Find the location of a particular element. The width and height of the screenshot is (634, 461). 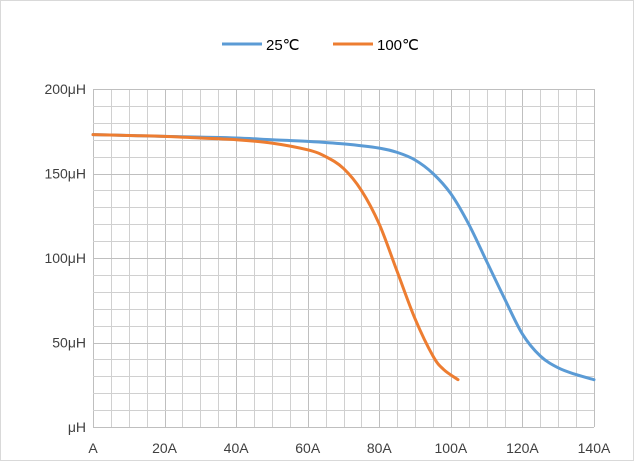

y-tick-label: 100μH is located at coordinates (65, 258).